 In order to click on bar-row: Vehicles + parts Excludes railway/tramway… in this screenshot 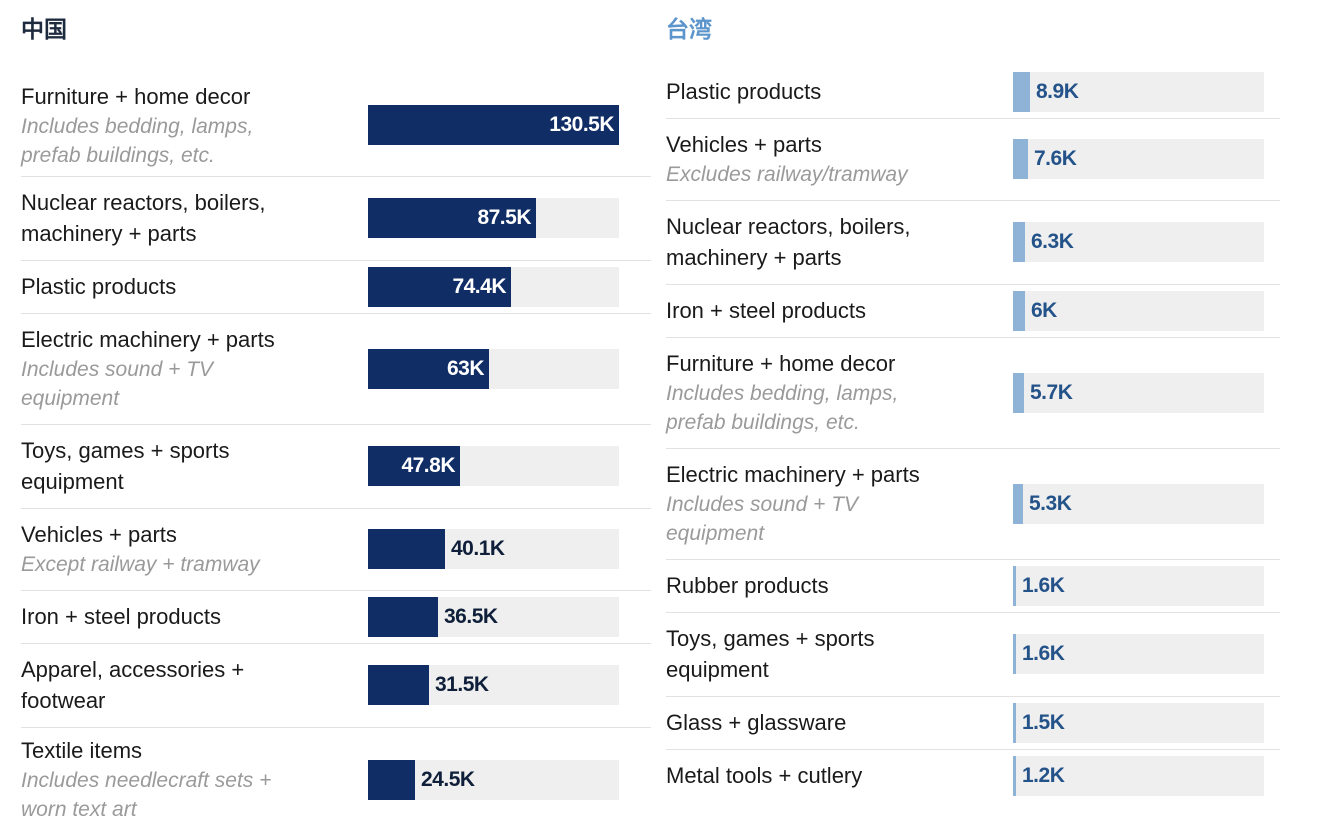, I will do `click(973, 159)`.